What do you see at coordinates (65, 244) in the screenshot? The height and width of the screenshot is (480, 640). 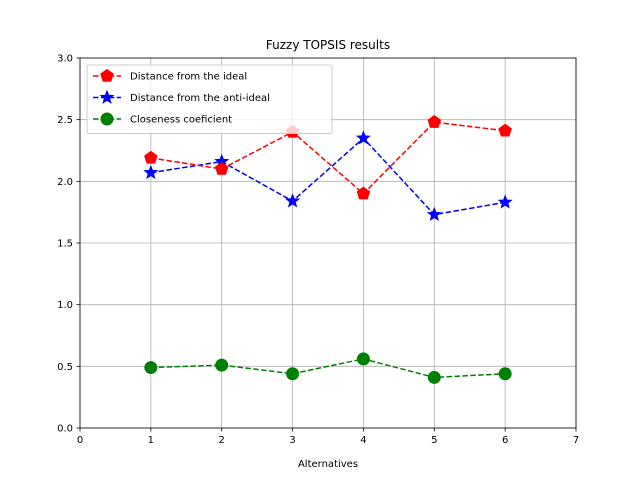 I see `y-tick-label: 1.5` at bounding box center [65, 244].